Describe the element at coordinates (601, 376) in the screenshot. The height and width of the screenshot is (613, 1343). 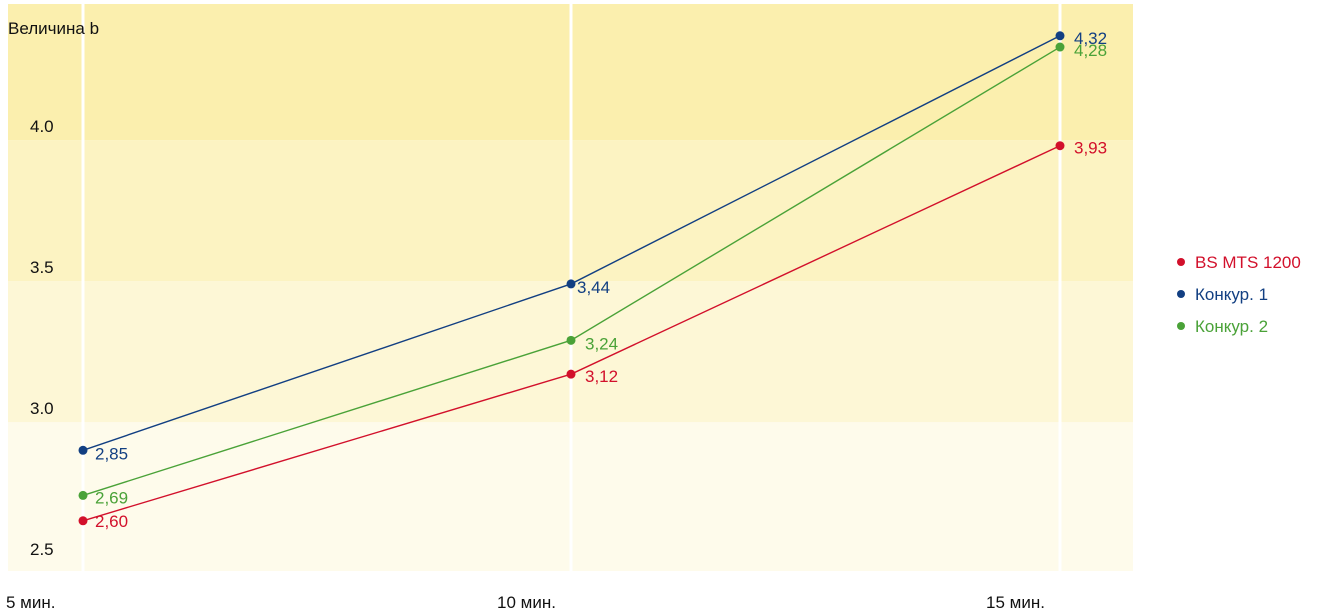
I see `data-label: 3,12` at that location.